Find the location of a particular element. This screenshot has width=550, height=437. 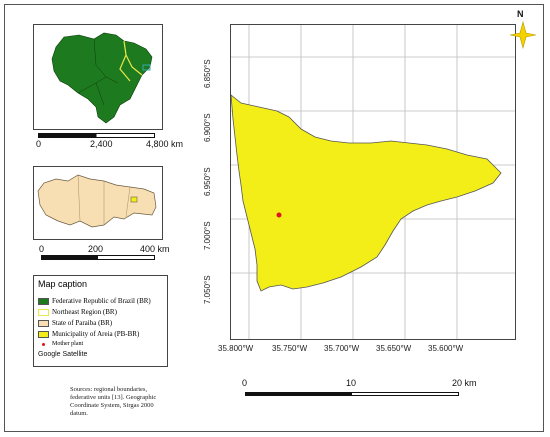

northeast-boundary is located at coordinates (131, 61).